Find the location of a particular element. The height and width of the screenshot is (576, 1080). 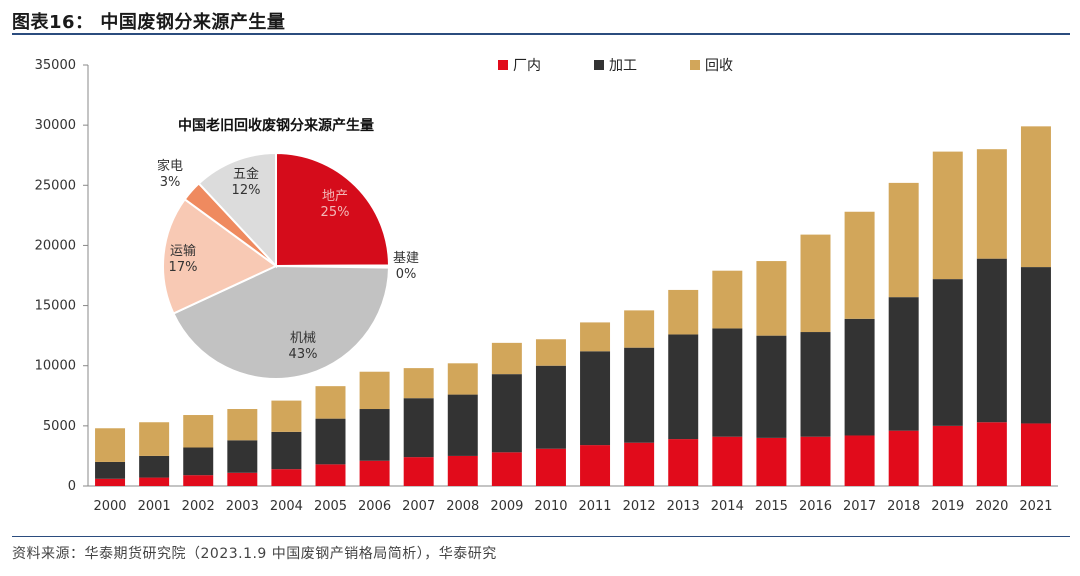

y-tick-label: 0 is located at coordinates (72, 486).